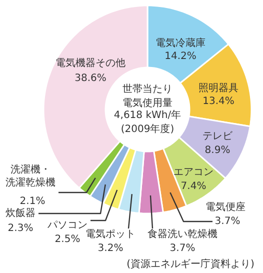 The image size is (263, 273). I want to click on slice-label: 炊飯器, so click(21, 213).